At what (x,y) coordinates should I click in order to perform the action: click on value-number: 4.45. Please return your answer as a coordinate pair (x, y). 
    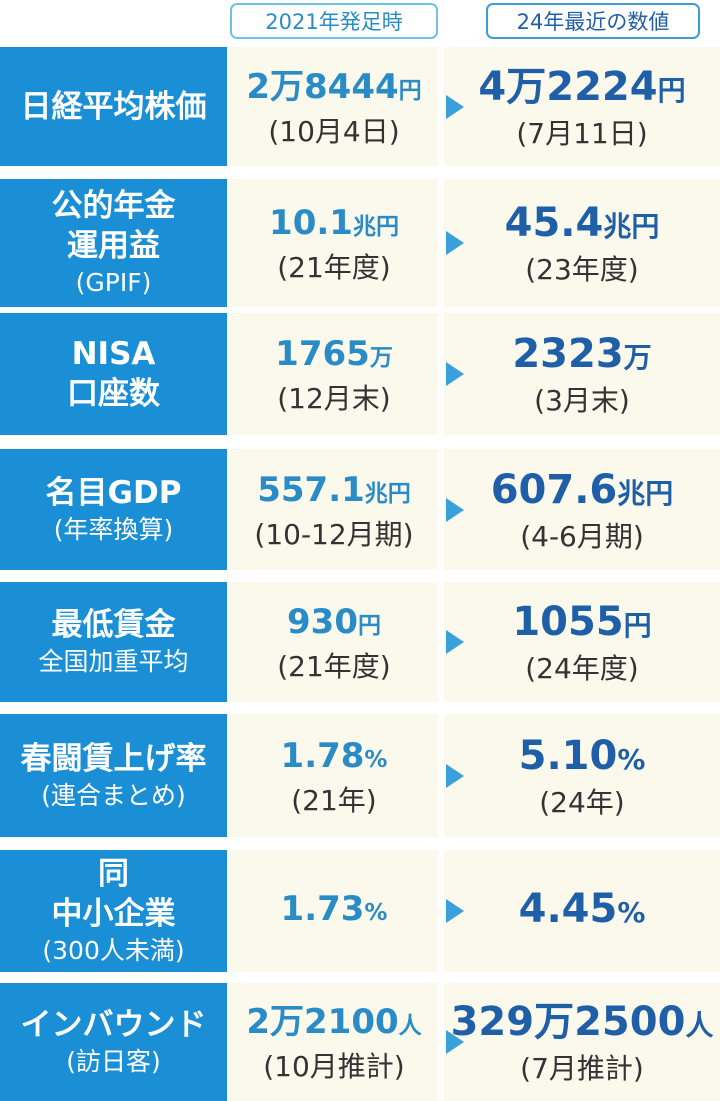
    Looking at the image, I should click on (568, 909).